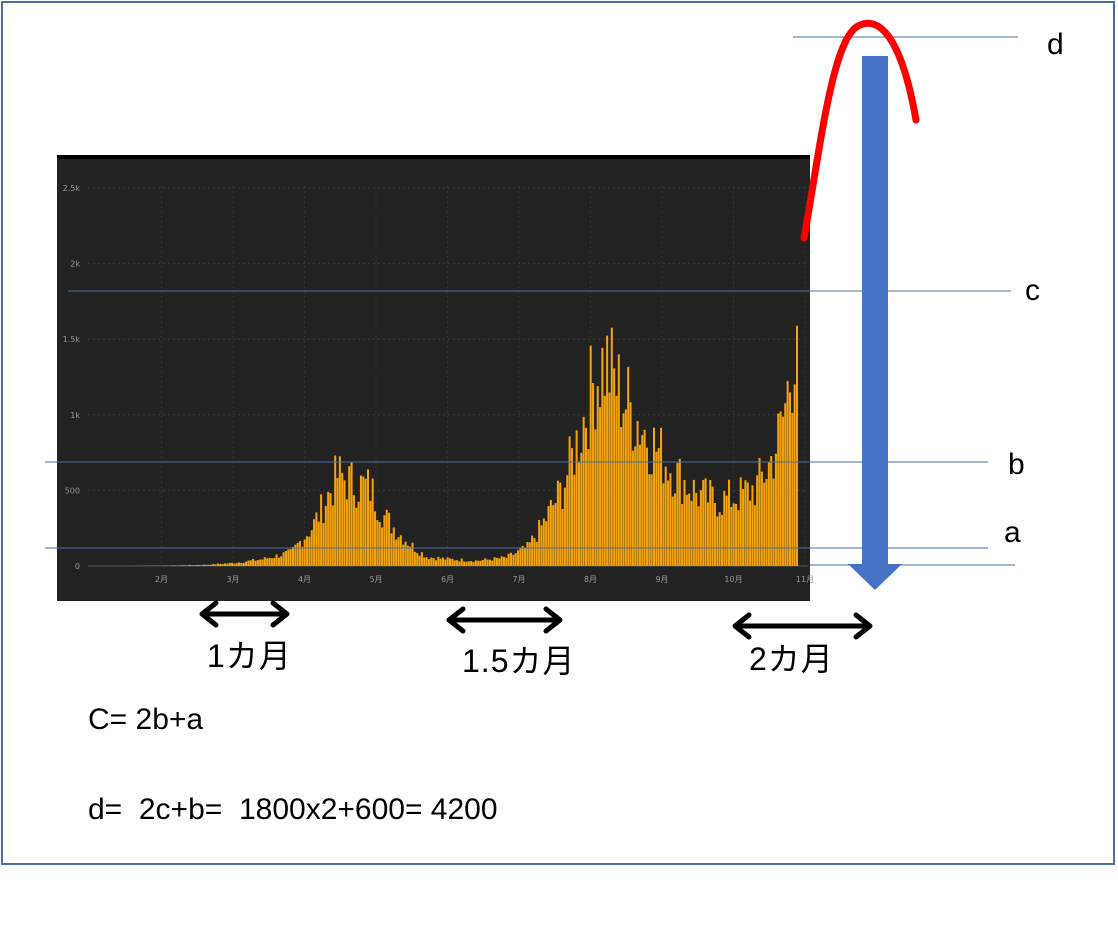 The image size is (1118, 934). I want to click on span-label-2-months: 2カ月, so click(791, 659).